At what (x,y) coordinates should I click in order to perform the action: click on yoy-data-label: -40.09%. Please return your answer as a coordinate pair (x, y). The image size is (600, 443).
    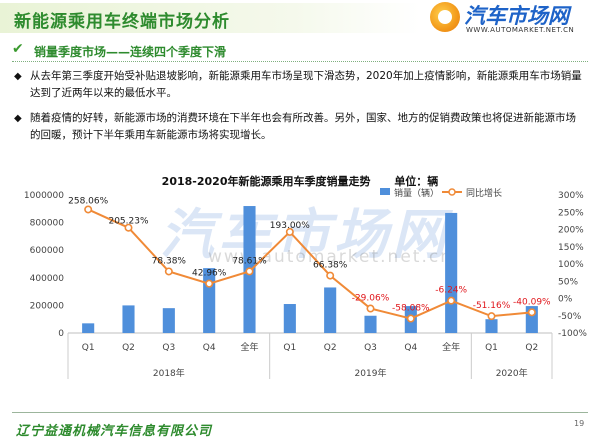
    Looking at the image, I should click on (532, 302).